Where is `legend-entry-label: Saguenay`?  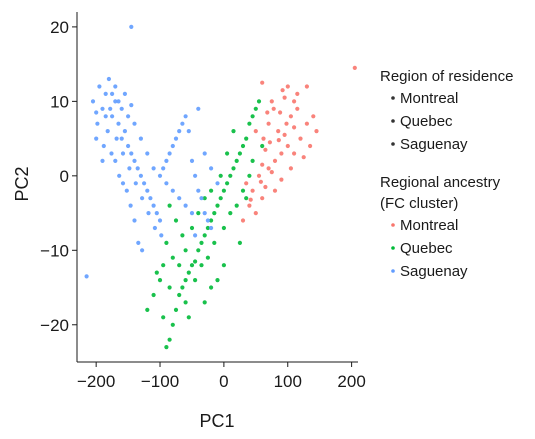
legend-entry-label: Saguenay is located at coordinates (434, 271).